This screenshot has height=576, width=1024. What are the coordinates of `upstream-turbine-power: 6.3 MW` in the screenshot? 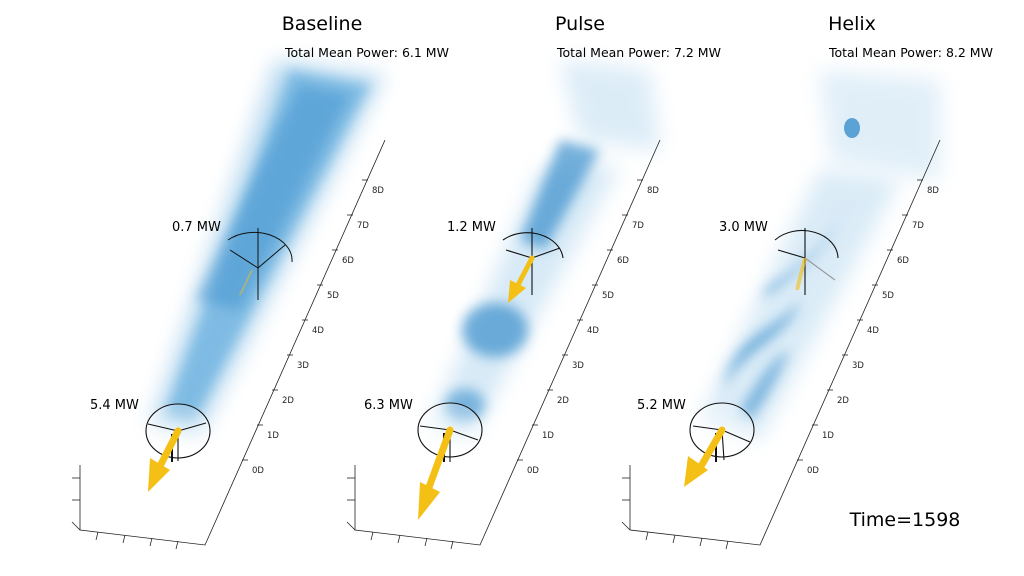 It's located at (388, 405).